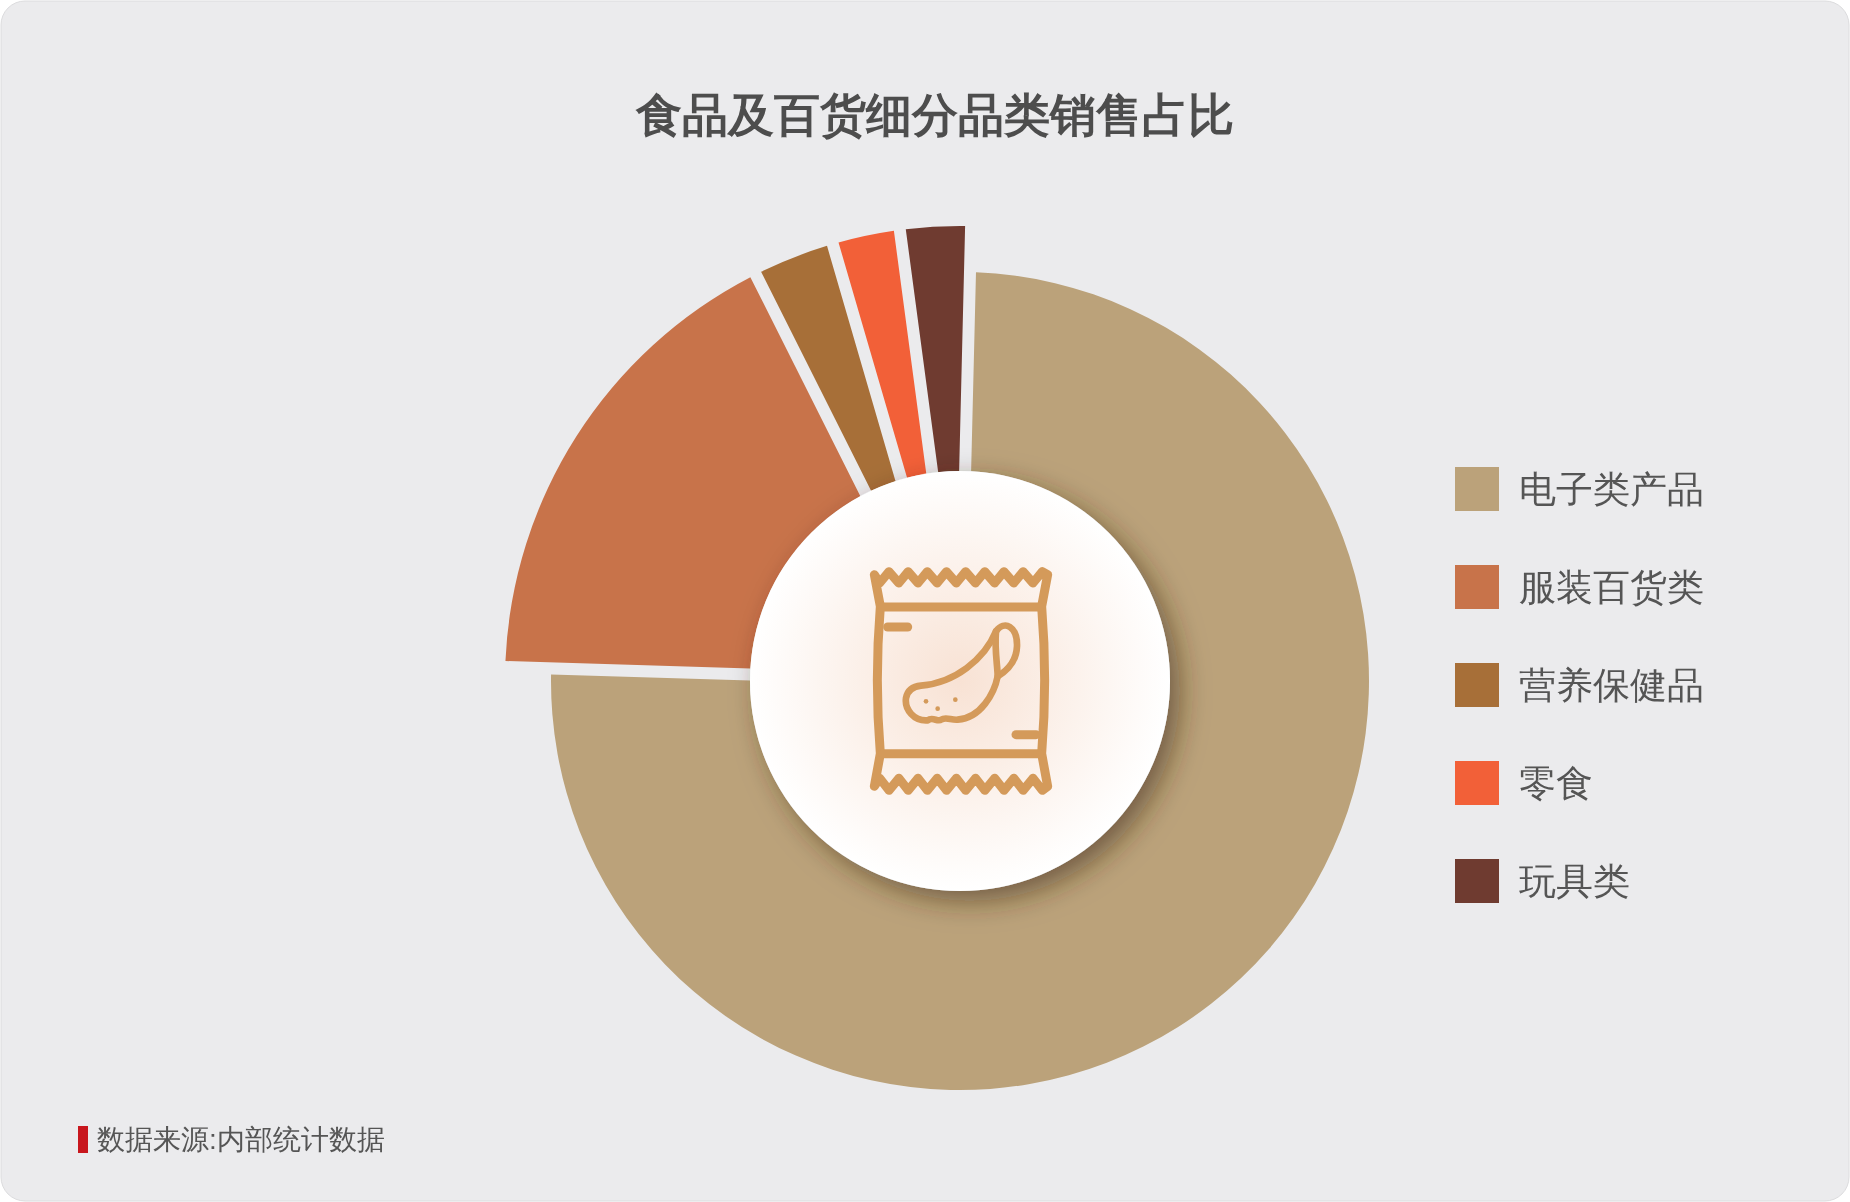 The height and width of the screenshot is (1202, 1850). What do you see at coordinates (1611, 685) in the screenshot?
I see `legend-label: 营养保健品` at bounding box center [1611, 685].